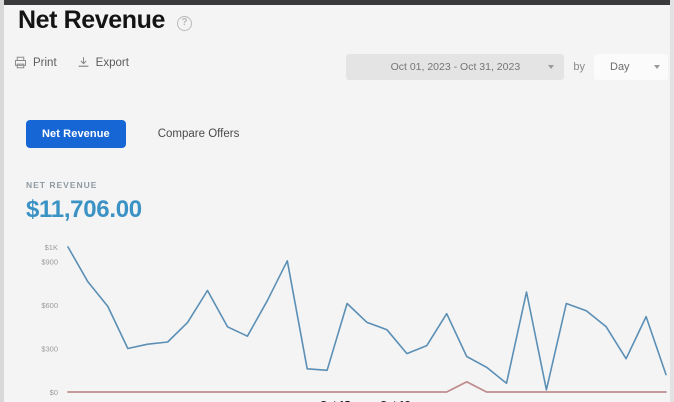  What do you see at coordinates (76, 134) in the screenshot?
I see `tab-net-revenue: Net Revenue` at bounding box center [76, 134].